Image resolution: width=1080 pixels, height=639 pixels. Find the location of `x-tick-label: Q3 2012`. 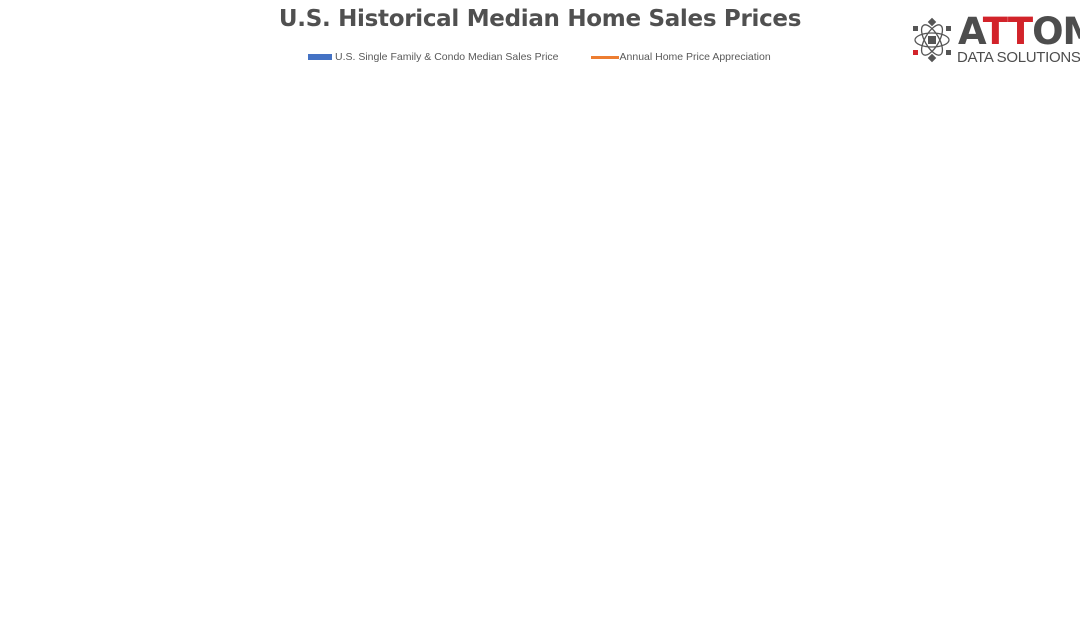

x-tick-label: Q3 2012 is located at coordinates (547, 614).